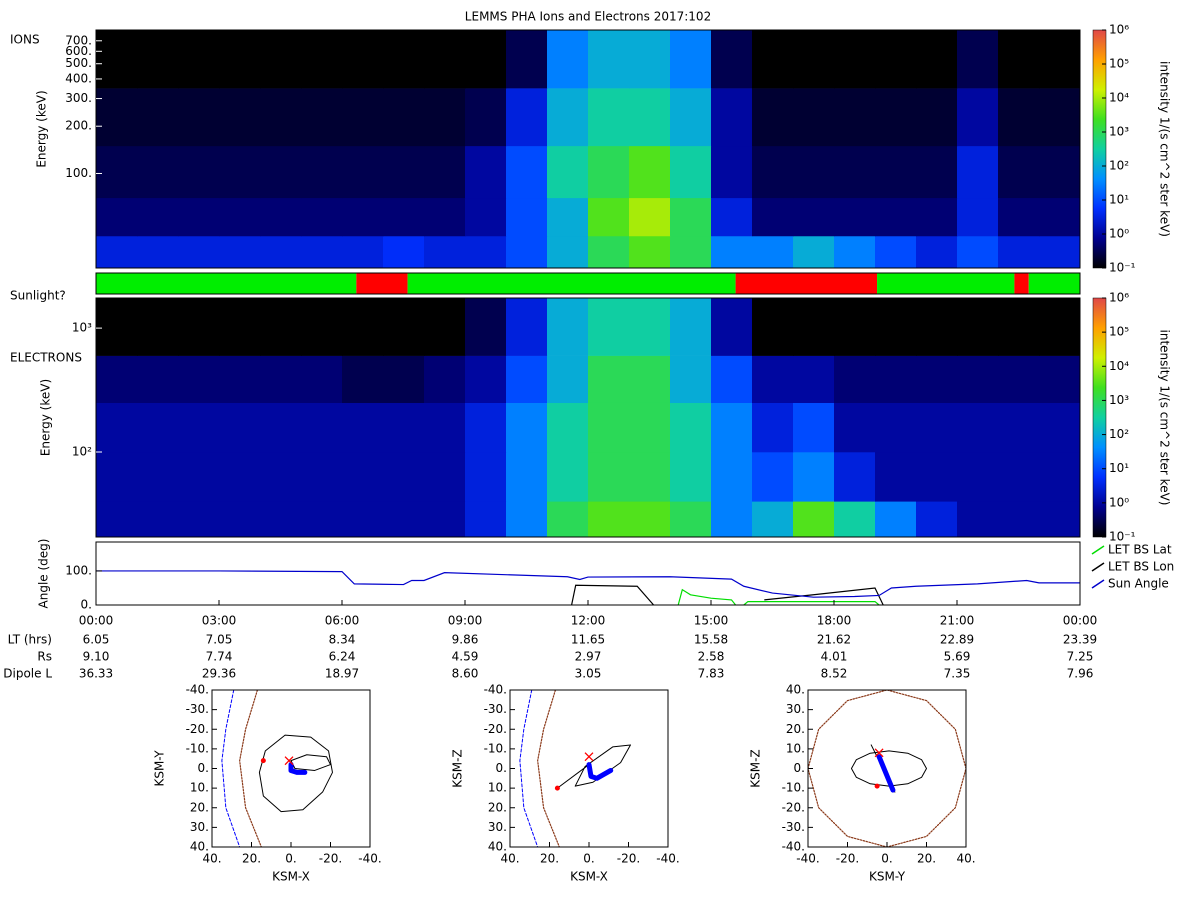 Image resolution: width=1200 pixels, height=900 pixels. What do you see at coordinates (549, 859) in the screenshot?
I see `x-tick-label: 20.` at bounding box center [549, 859].